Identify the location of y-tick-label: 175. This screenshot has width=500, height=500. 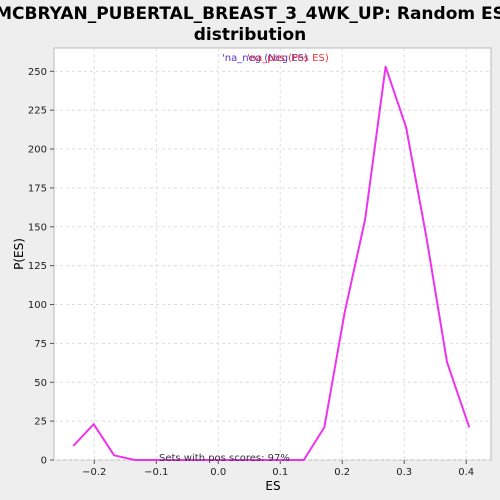
(37, 188).